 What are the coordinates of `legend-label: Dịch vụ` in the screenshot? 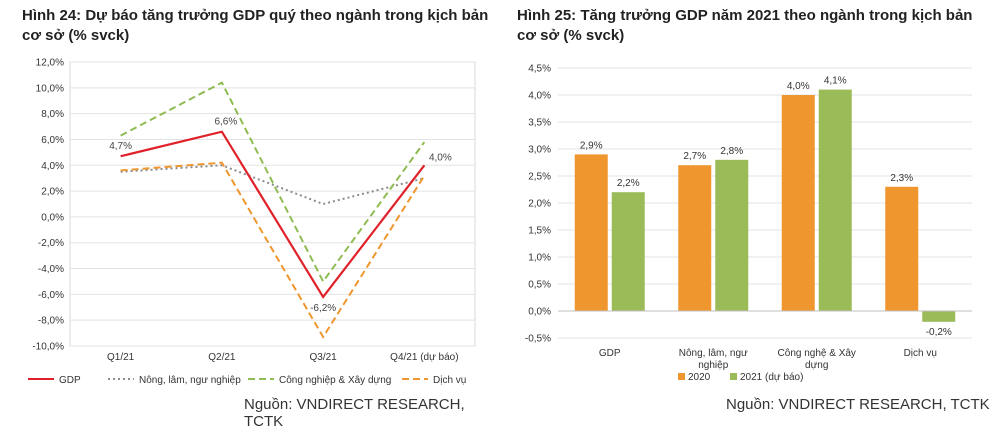 It's located at (449, 380).